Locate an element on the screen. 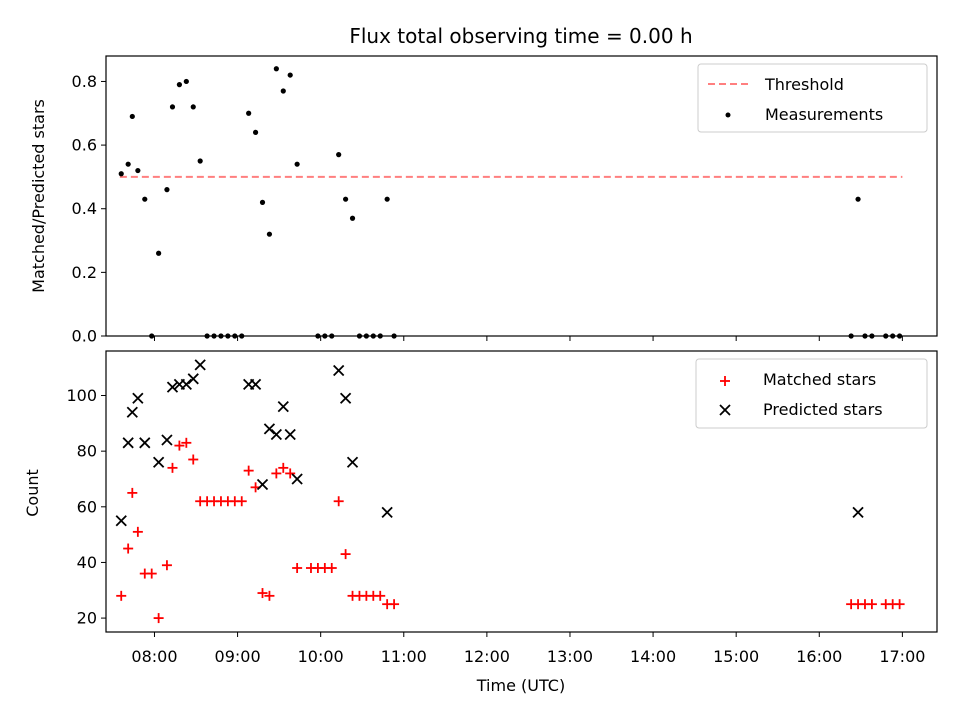 This screenshot has width=960, height=720. legend-matched-swatch is located at coordinates (725, 381).